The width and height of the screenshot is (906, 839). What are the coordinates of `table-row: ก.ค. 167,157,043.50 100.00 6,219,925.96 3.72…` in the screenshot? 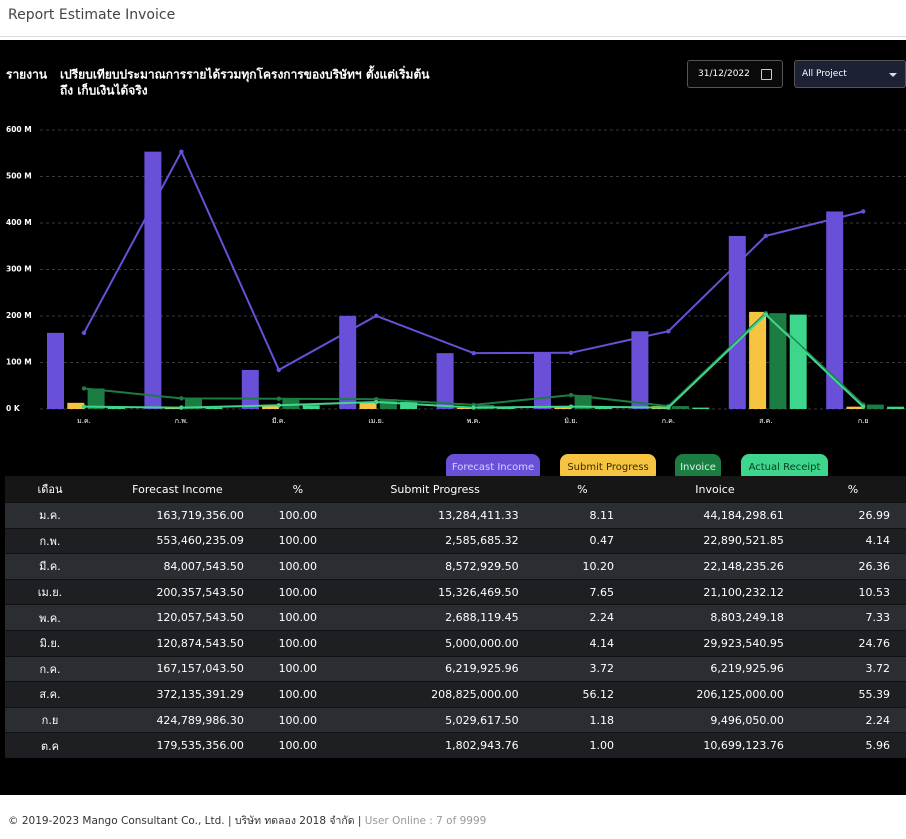 It's located at (455, 668).